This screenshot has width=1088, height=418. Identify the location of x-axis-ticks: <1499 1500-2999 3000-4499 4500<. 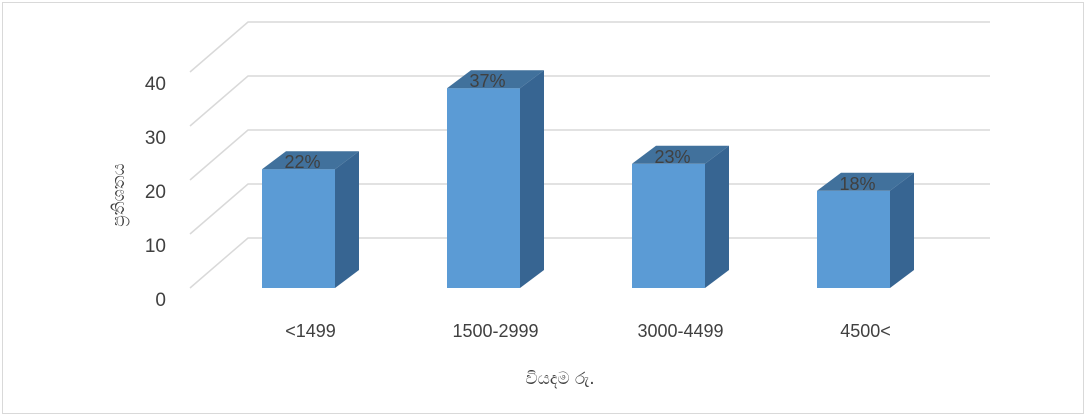
(588, 331).